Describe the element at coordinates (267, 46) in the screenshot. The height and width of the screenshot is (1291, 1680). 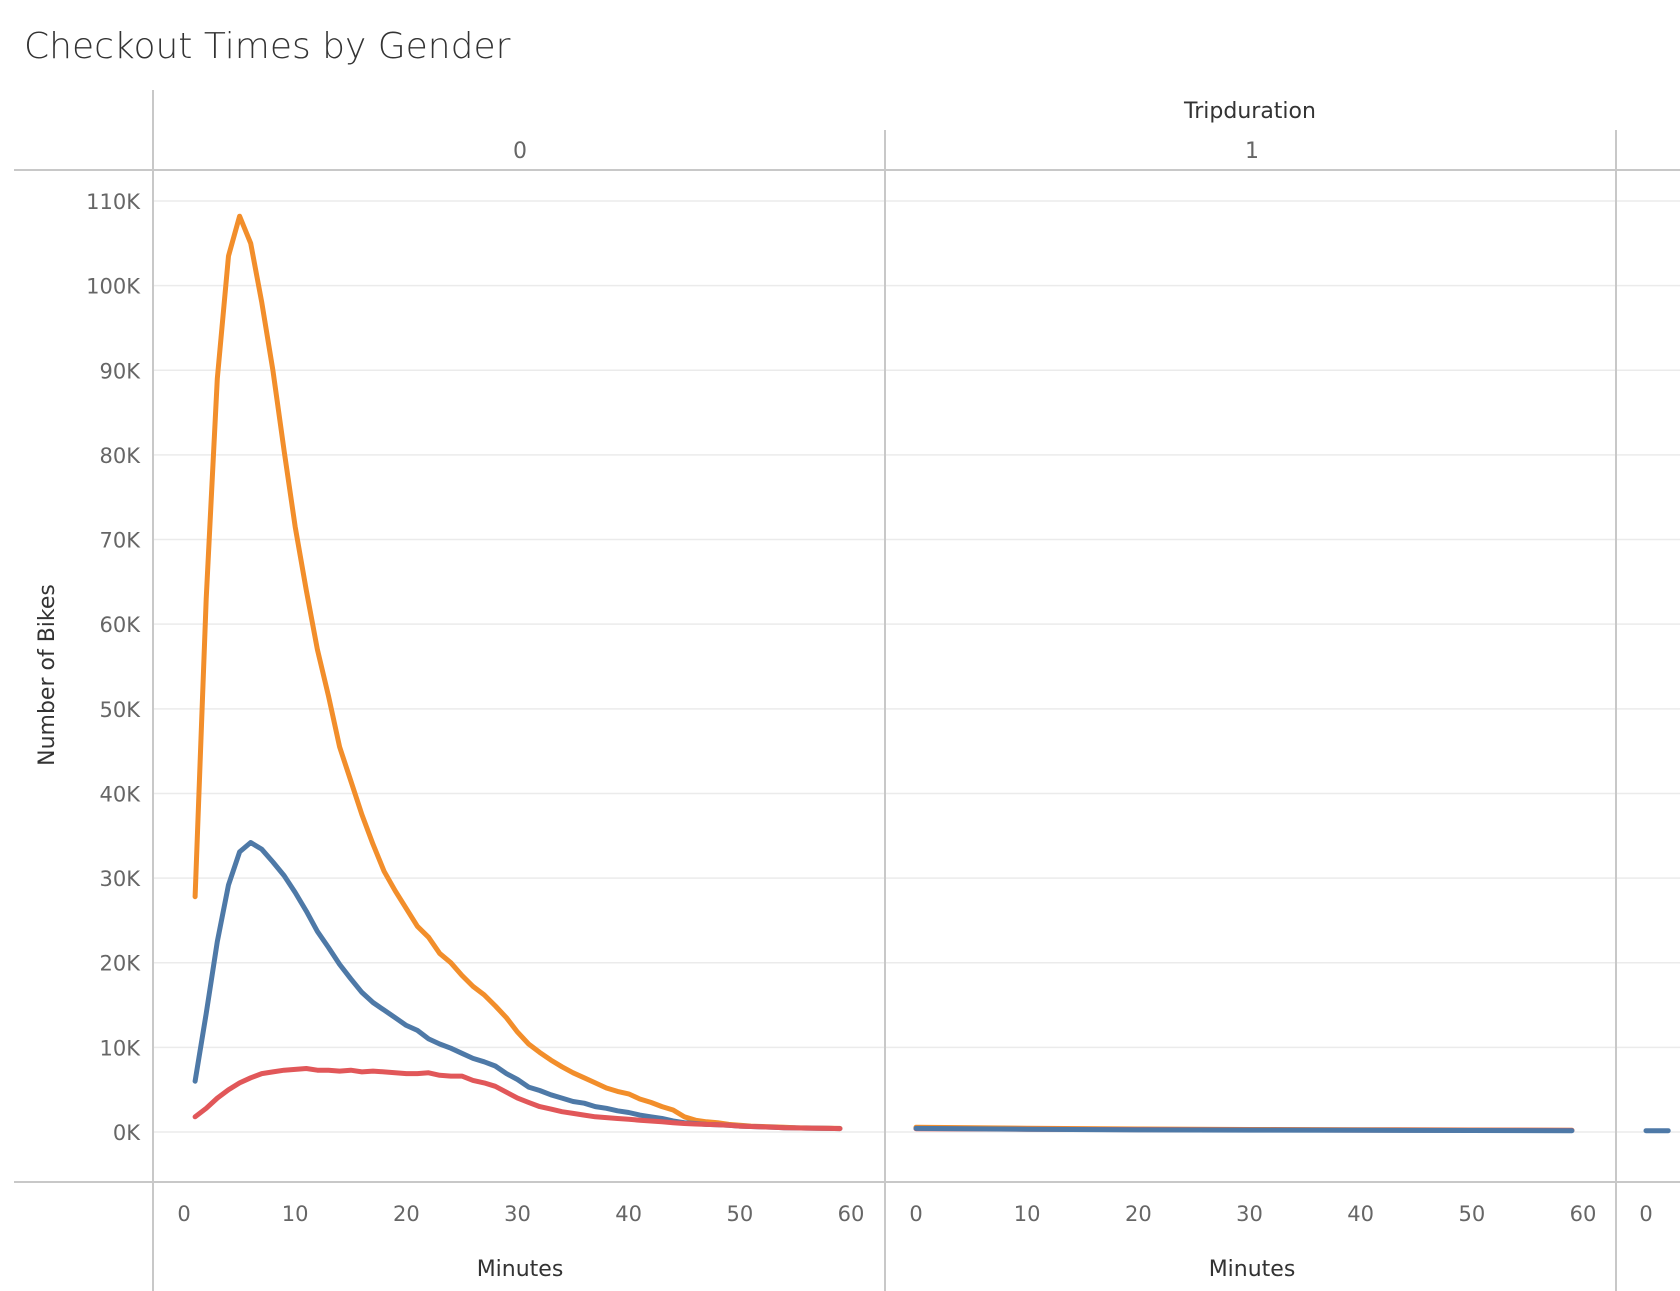
I see `chart-title: Checkout Times by Gender` at that location.